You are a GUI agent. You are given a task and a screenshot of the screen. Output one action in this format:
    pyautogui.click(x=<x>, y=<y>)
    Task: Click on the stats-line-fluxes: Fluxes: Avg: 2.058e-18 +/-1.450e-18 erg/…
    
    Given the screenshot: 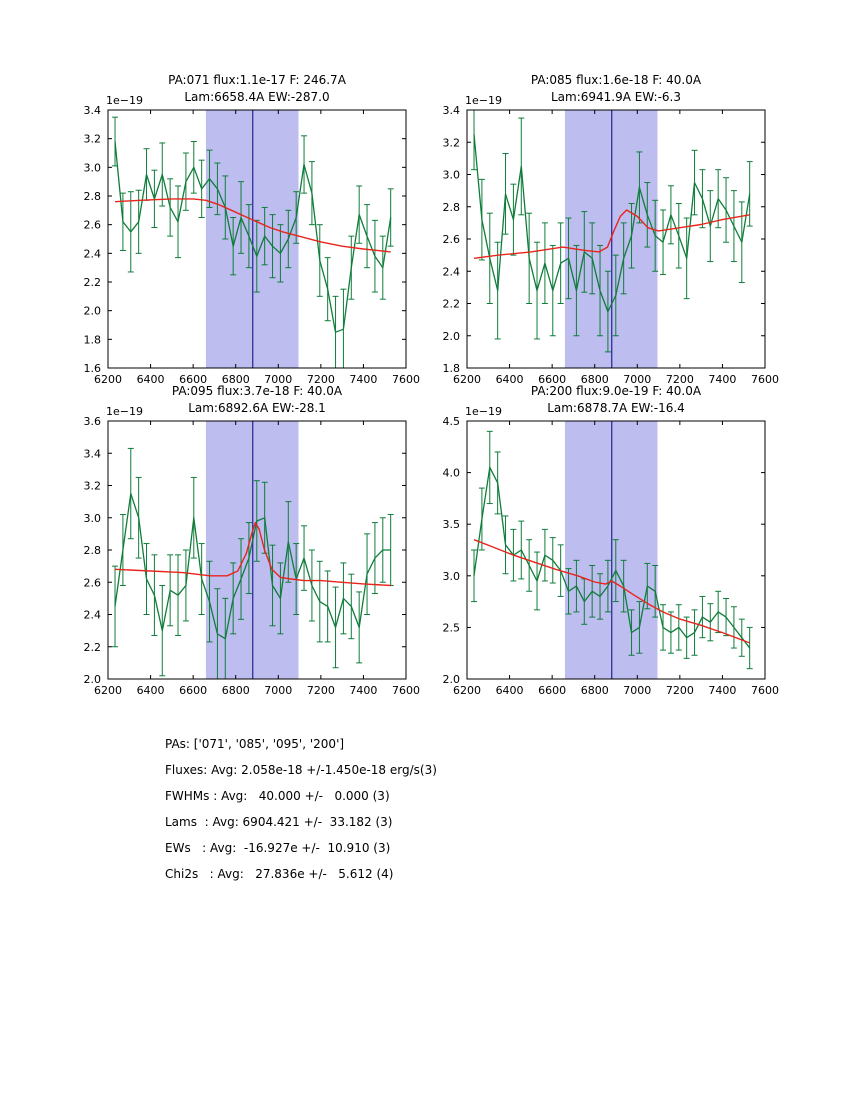 What is the action you would take?
    pyautogui.click(x=301, y=770)
    